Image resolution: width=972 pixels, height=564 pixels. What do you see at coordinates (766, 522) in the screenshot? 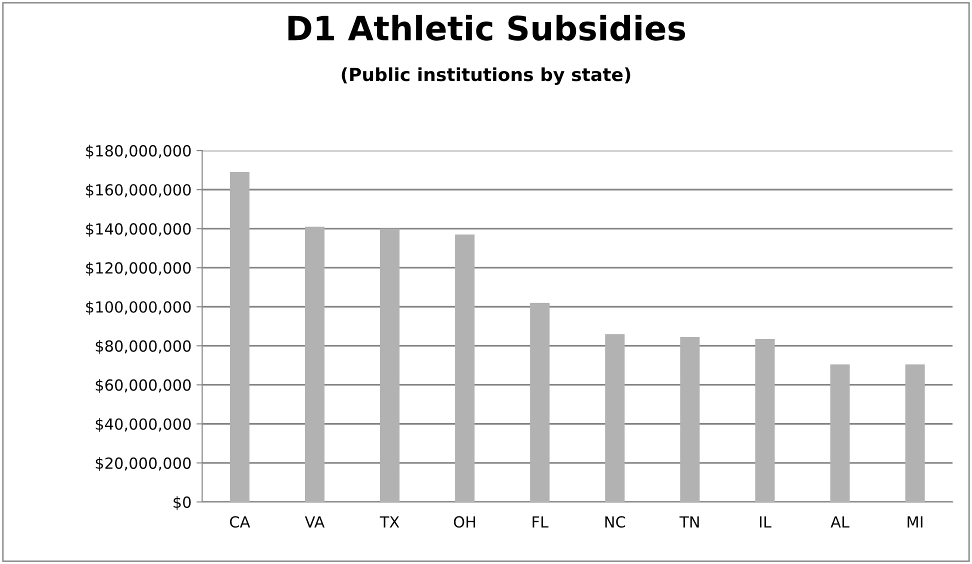
I see `x-tick-label: IL` at bounding box center [766, 522].